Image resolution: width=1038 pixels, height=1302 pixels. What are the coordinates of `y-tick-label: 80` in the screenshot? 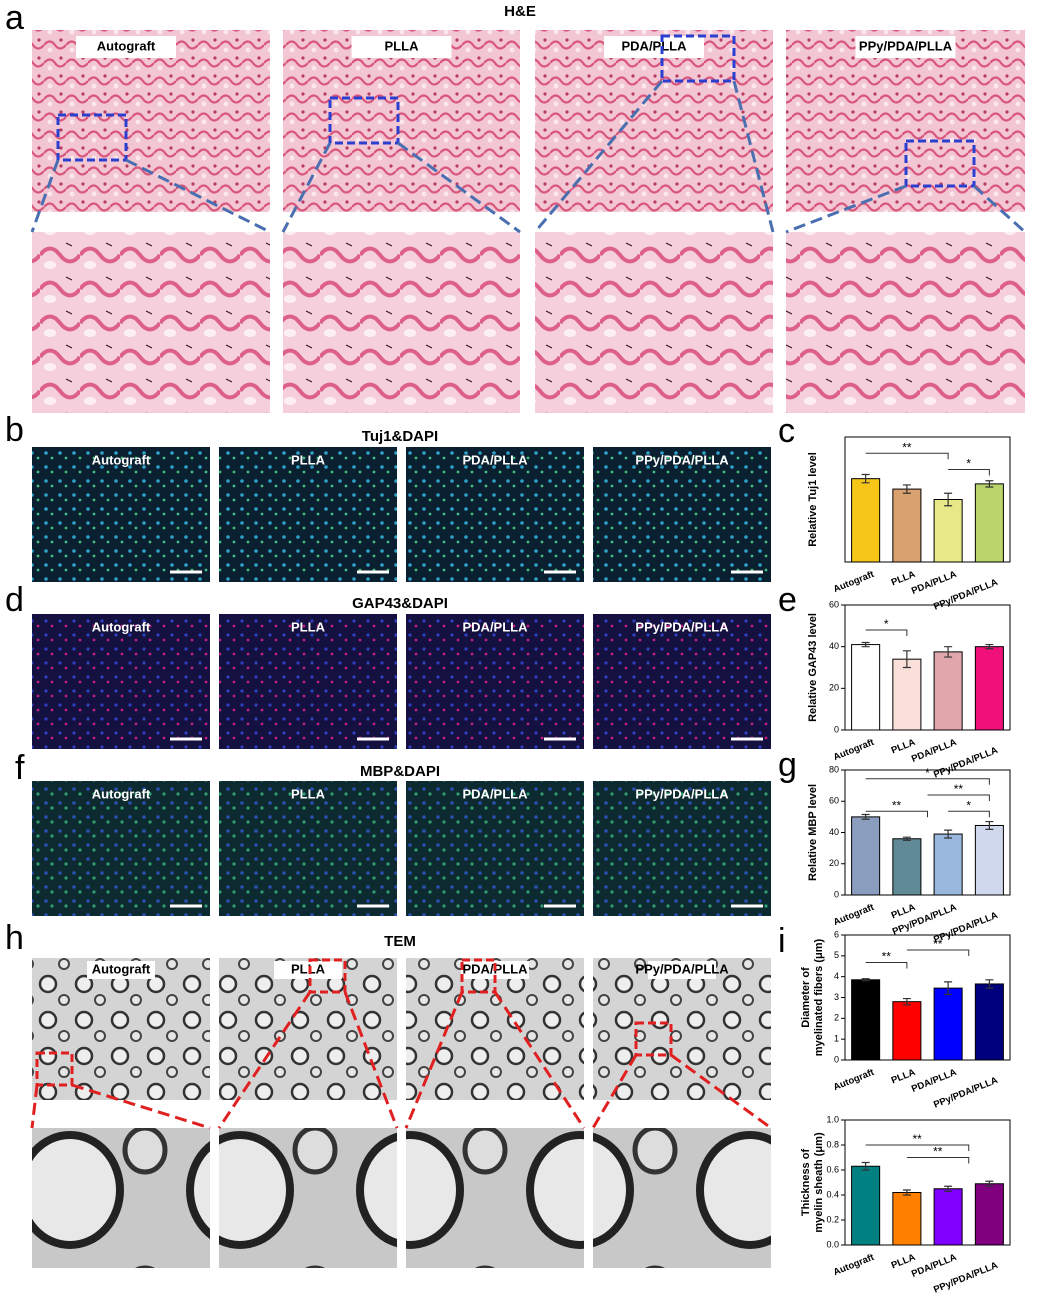 It's located at (834, 769).